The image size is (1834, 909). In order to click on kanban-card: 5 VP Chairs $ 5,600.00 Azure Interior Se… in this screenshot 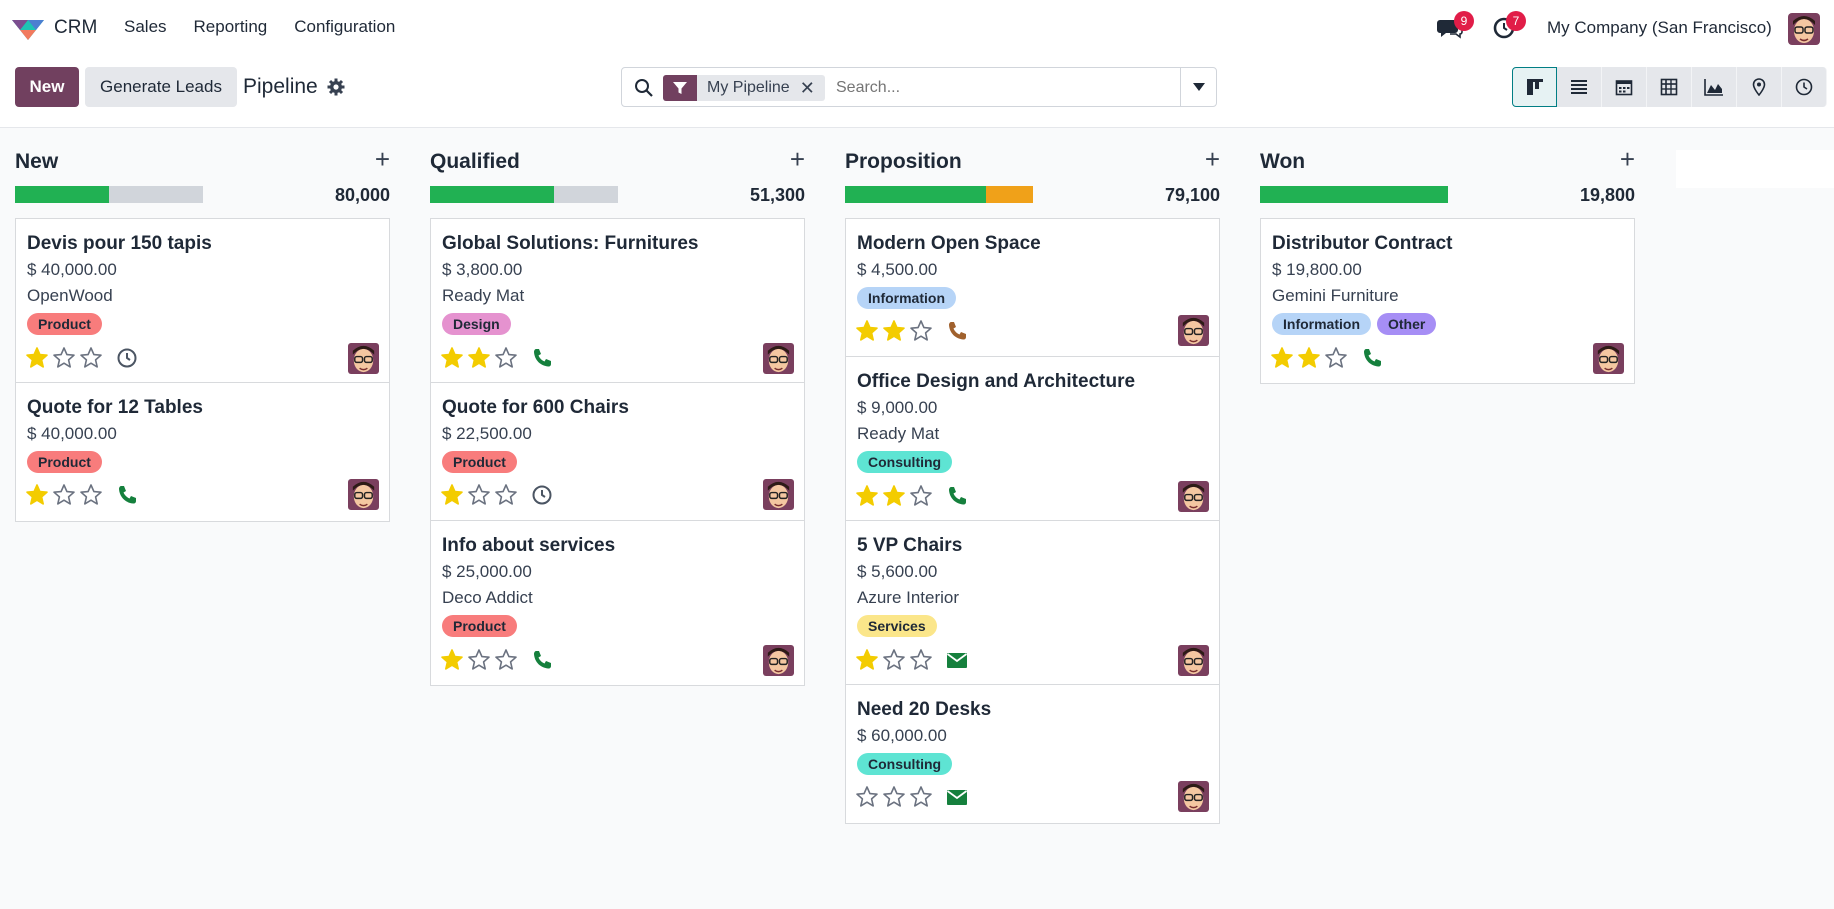, I will do `click(1032, 603)`.